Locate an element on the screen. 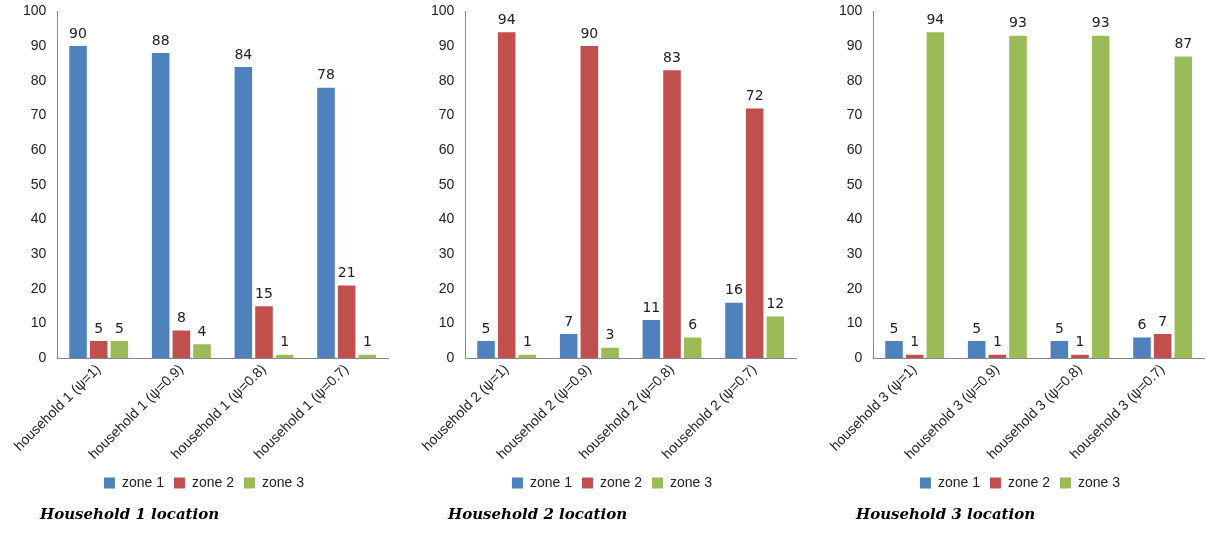  text: Household 3 location is located at coordinates (946, 514).